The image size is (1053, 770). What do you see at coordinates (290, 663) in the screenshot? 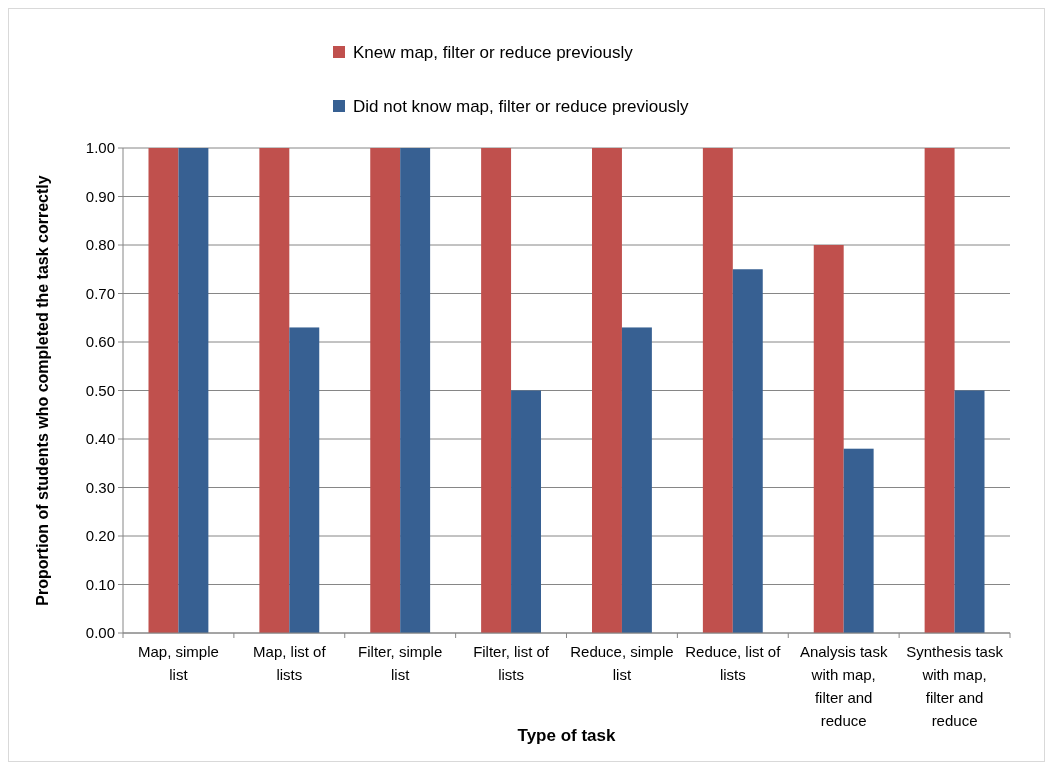
I see `x-tick-label: Map, list of lists` at bounding box center [290, 663].